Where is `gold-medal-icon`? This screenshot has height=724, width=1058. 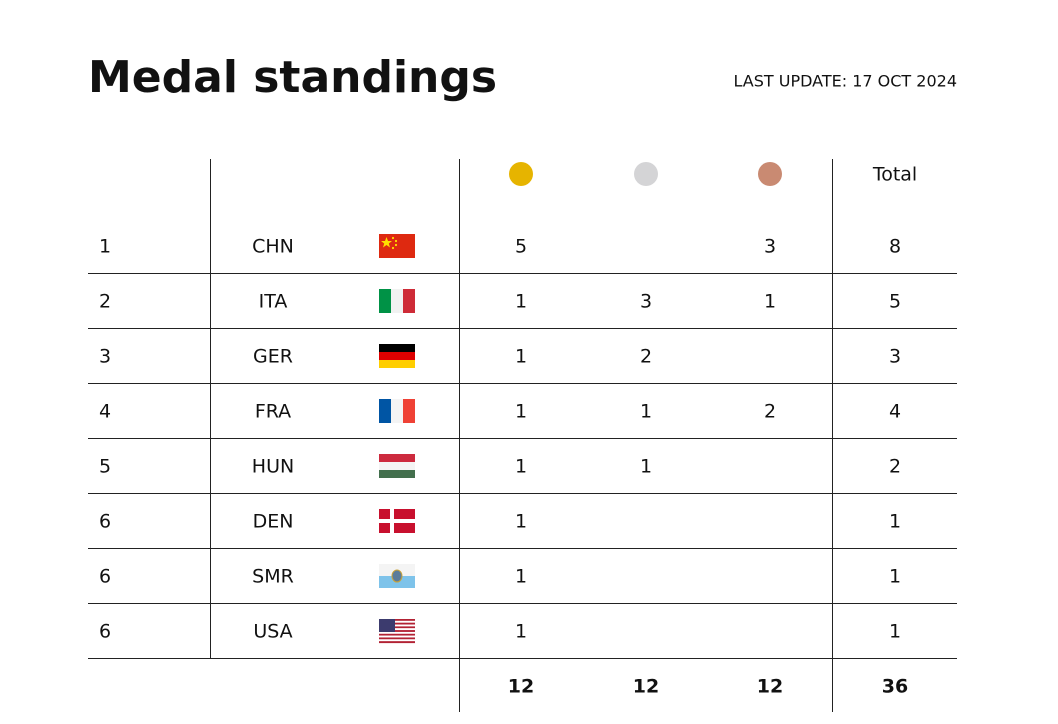 gold-medal-icon is located at coordinates (521, 174).